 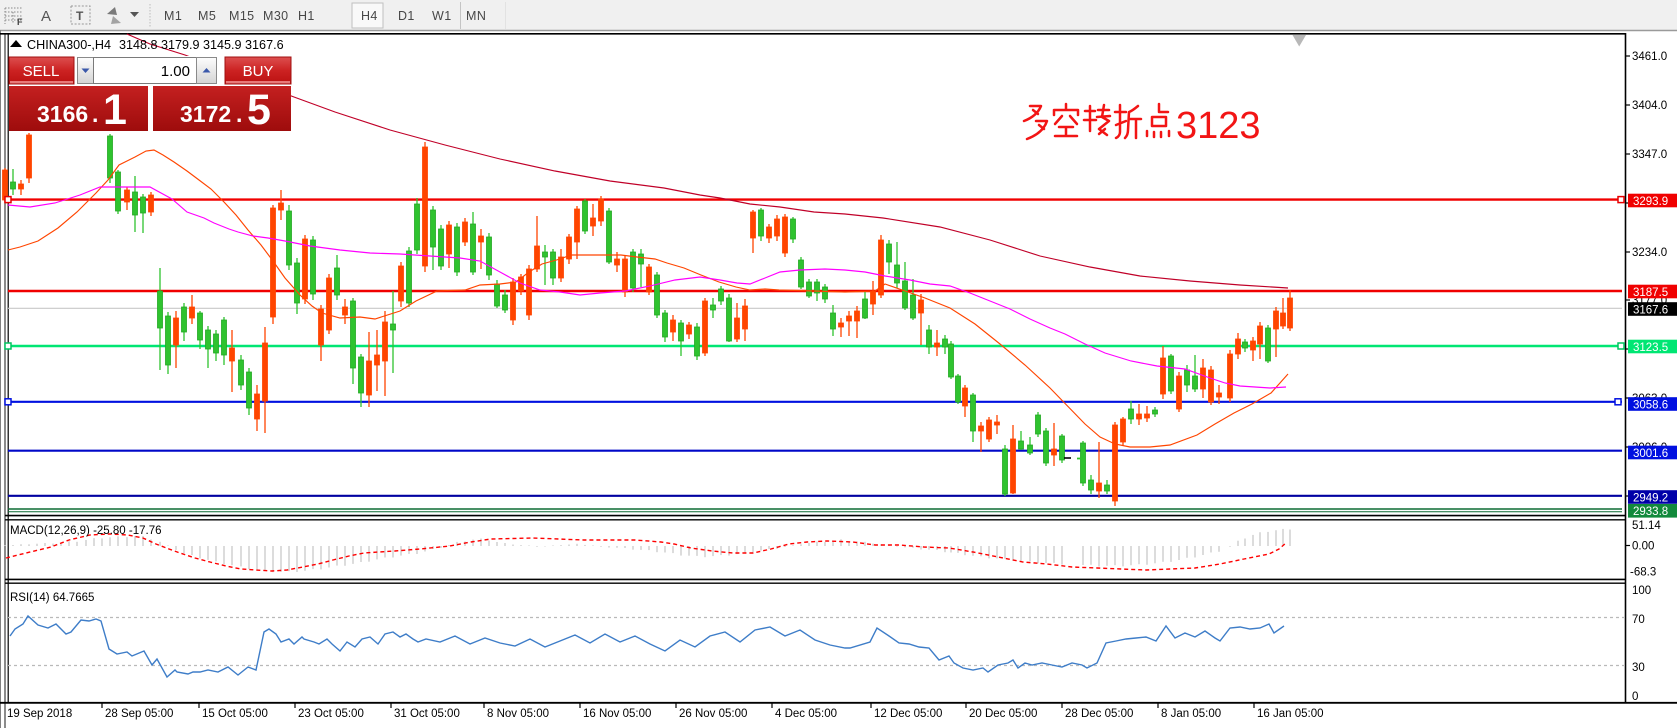 What do you see at coordinates (1649, 57) in the screenshot?
I see `svg-text: 3461.0` at bounding box center [1649, 57].